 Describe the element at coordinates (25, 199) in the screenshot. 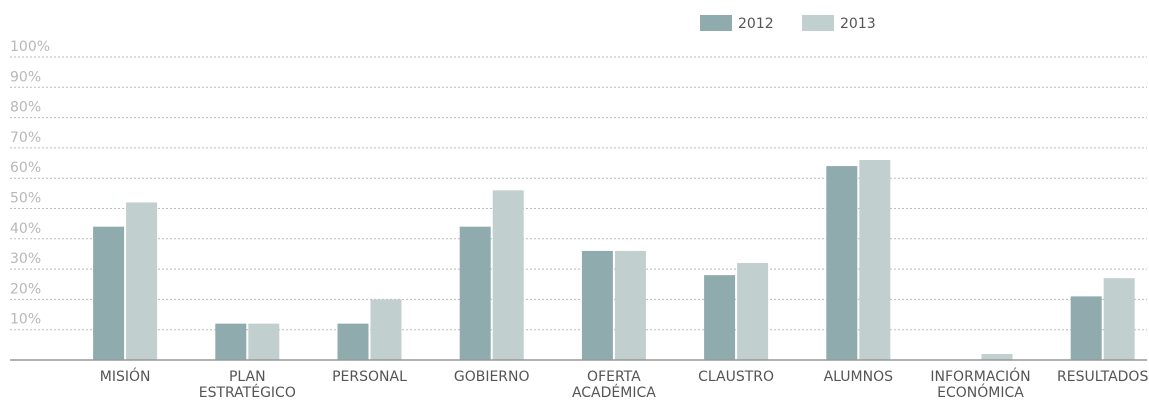

I see `y-tick-label: 50%` at that location.